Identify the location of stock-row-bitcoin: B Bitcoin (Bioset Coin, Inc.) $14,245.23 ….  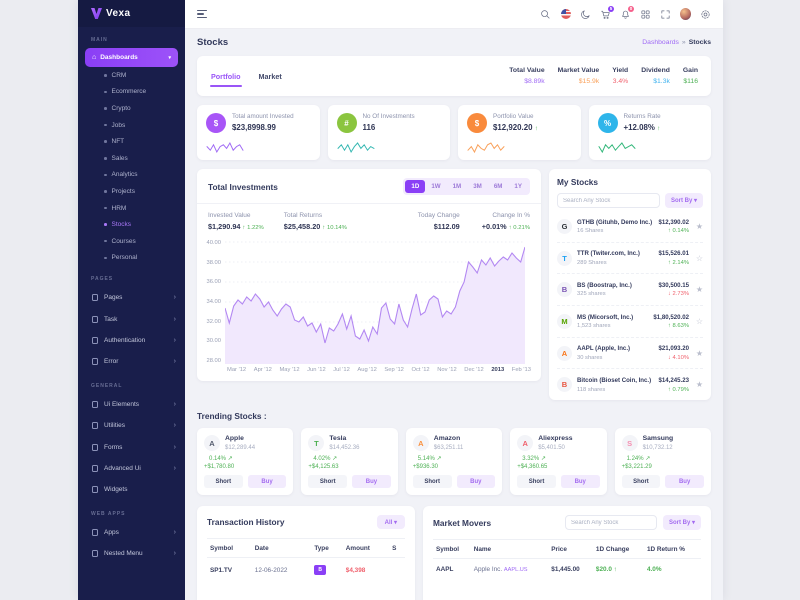
(630, 384).